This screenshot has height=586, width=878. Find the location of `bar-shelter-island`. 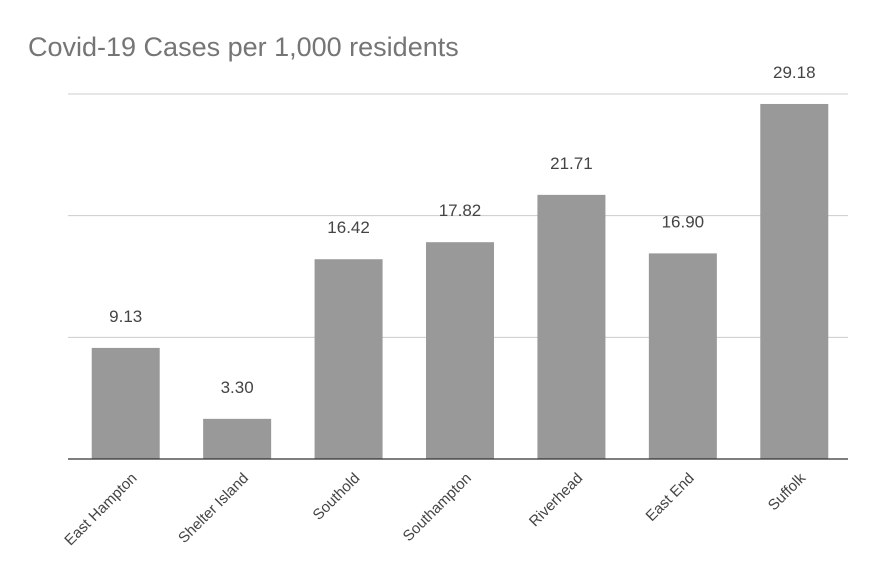

bar-shelter-island is located at coordinates (237, 438).